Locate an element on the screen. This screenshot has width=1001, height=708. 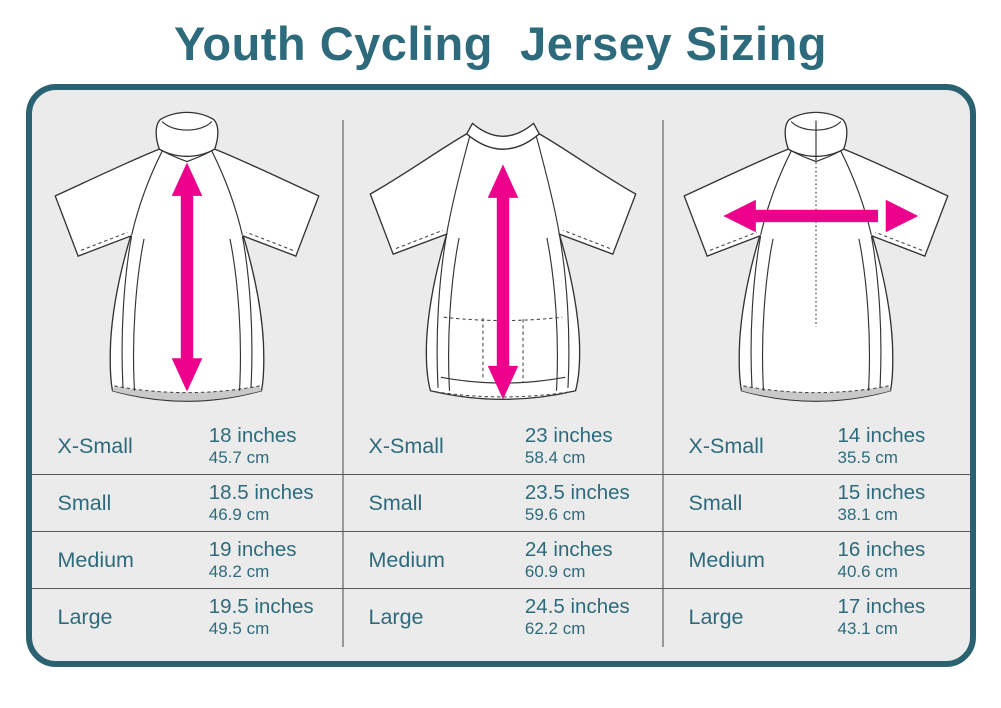
inches-value: 14 inches is located at coordinates (881, 435).